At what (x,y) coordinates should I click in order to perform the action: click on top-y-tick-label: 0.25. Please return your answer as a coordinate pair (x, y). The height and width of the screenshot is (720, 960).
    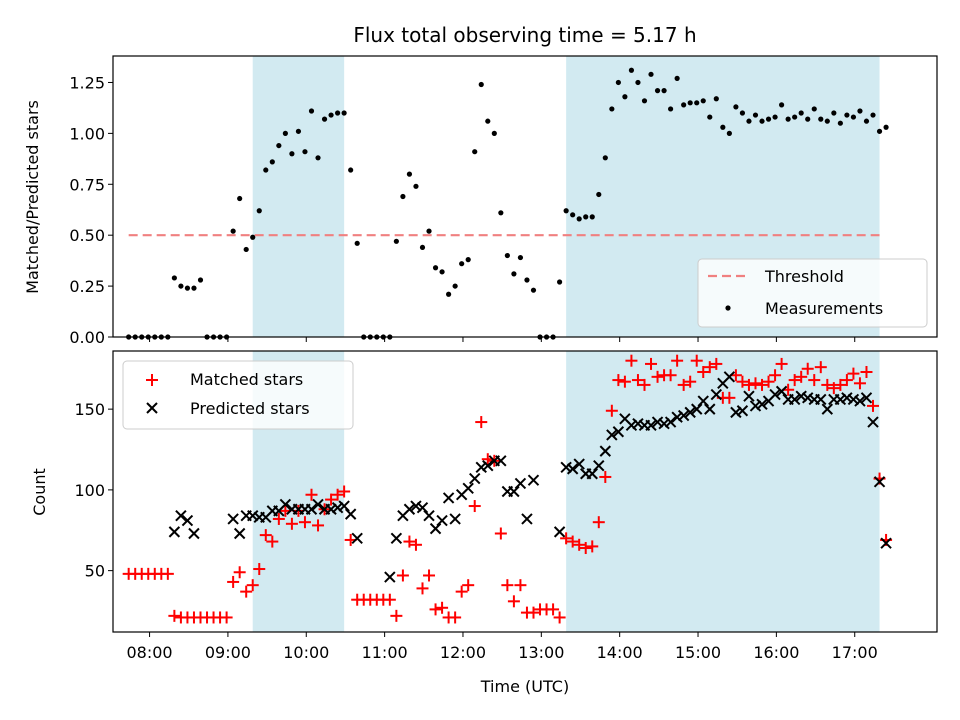
    Looking at the image, I should click on (87, 286).